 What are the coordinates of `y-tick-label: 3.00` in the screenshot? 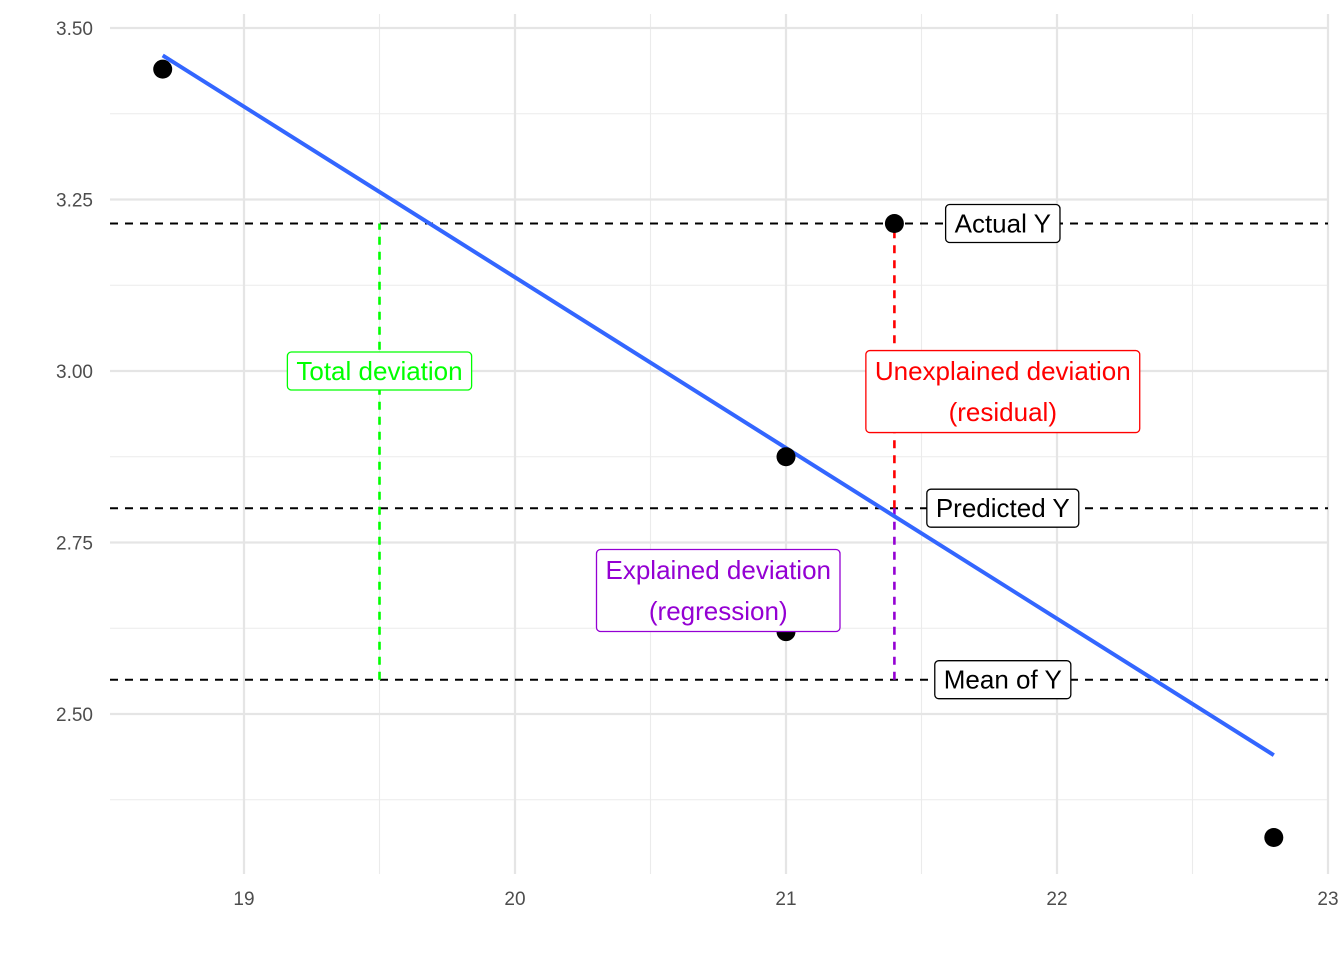 It's located at (74, 372).